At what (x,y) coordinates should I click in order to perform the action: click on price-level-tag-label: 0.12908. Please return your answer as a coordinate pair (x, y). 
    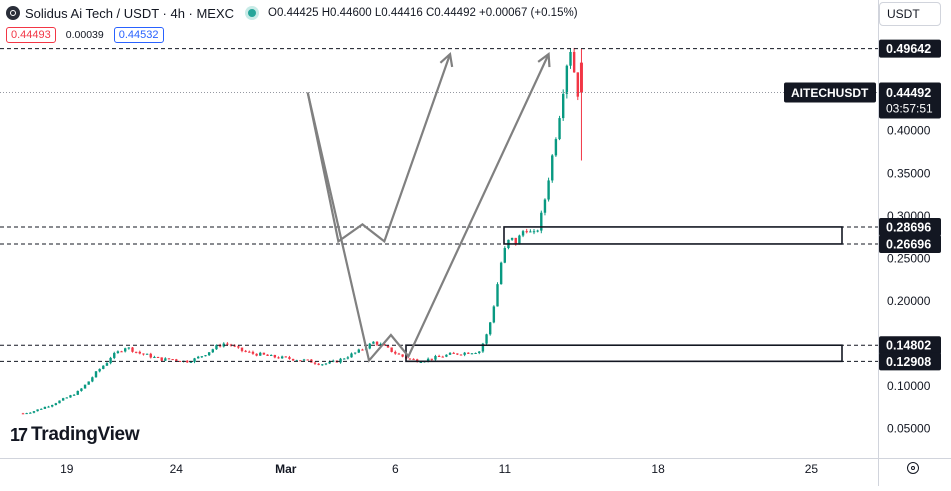
    Looking at the image, I should click on (908, 362).